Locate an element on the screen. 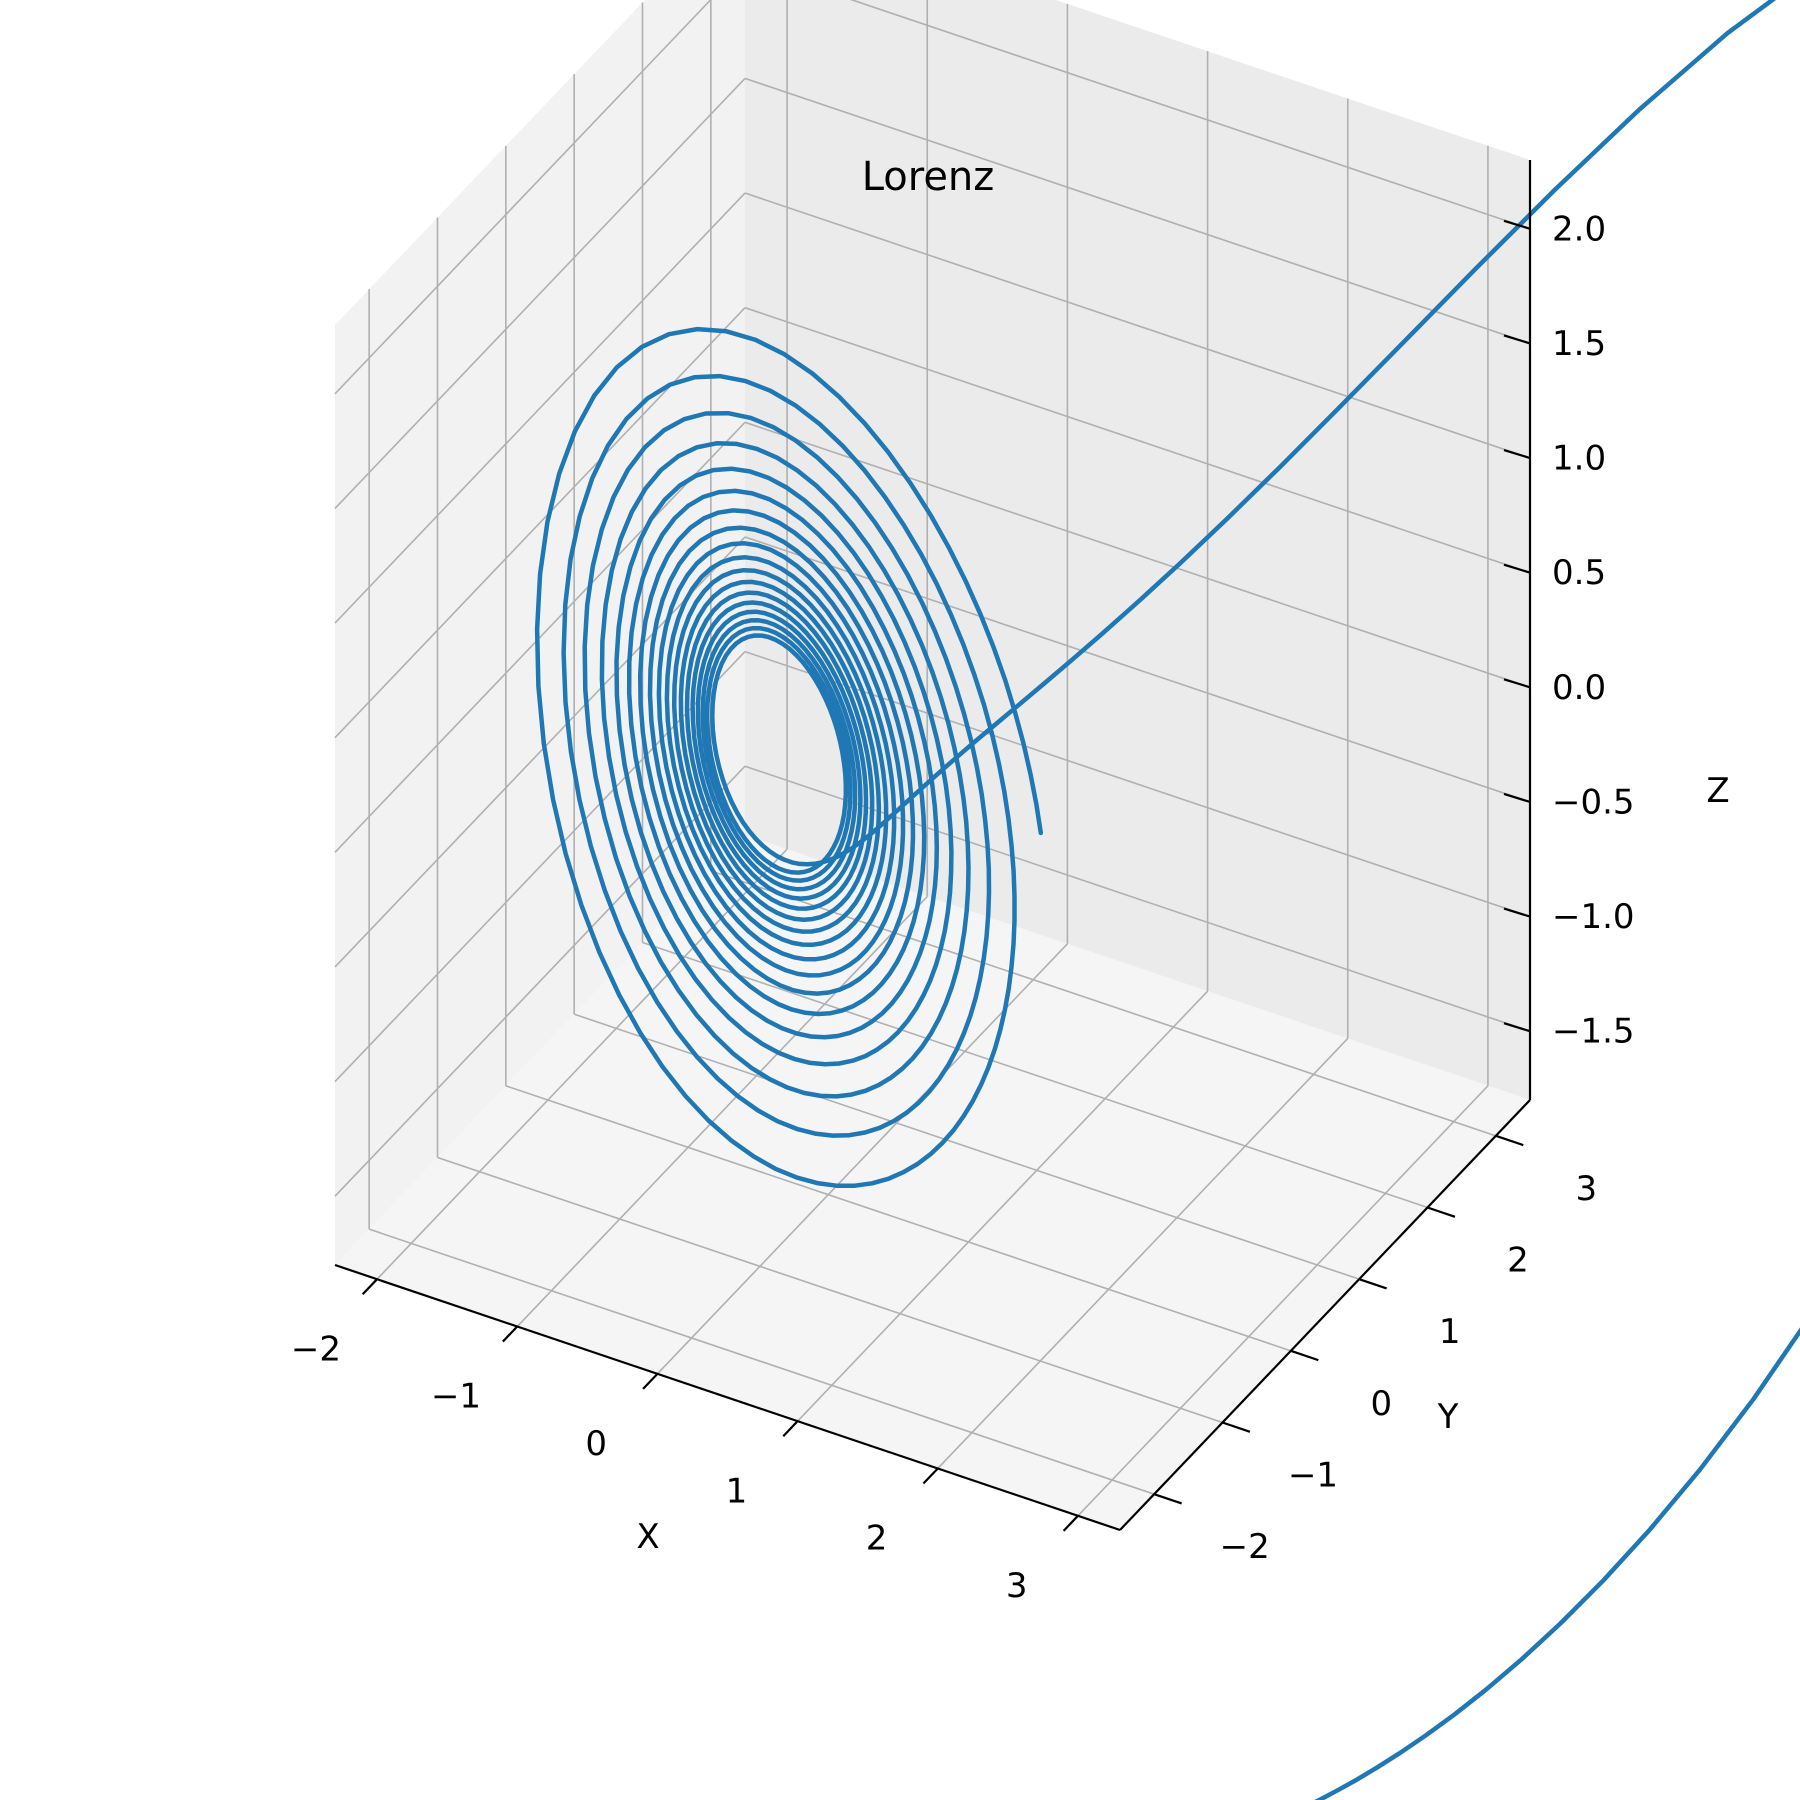 The height and width of the screenshot is (1800, 1800). z-tick-label-7: 2.0 is located at coordinates (1579, 229).